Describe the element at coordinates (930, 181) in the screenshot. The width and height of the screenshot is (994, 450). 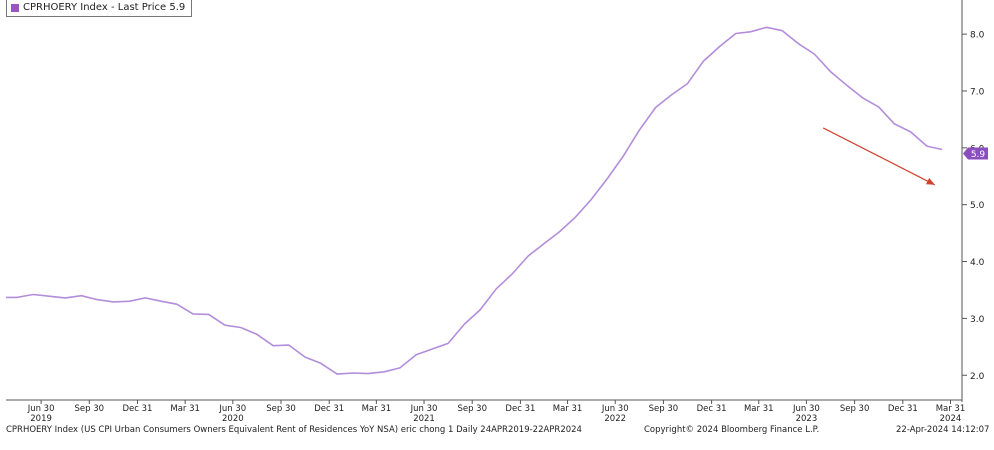
I see `trend-arrow-head` at that location.